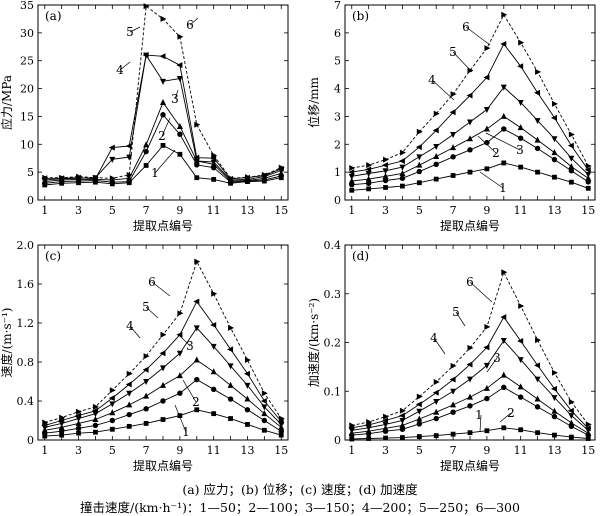  What do you see at coordinates (360, 256) in the screenshot?
I see `panel-label: (d)` at bounding box center [360, 256].